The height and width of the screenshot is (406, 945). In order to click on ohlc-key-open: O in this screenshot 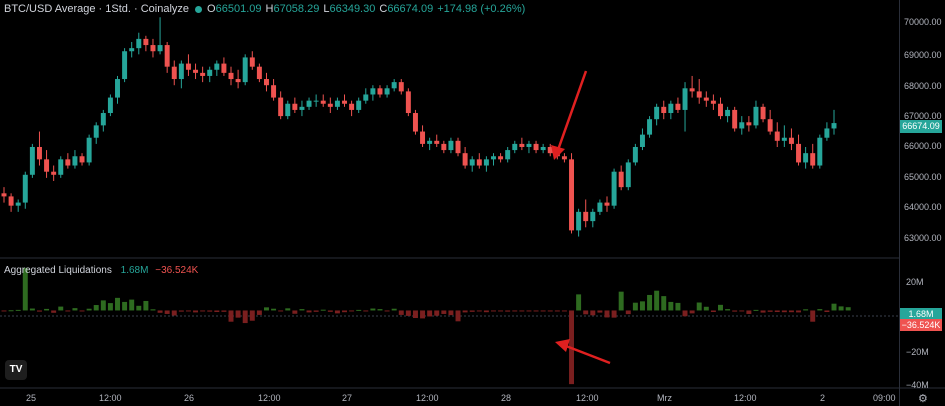, I will do `click(211, 9)`.